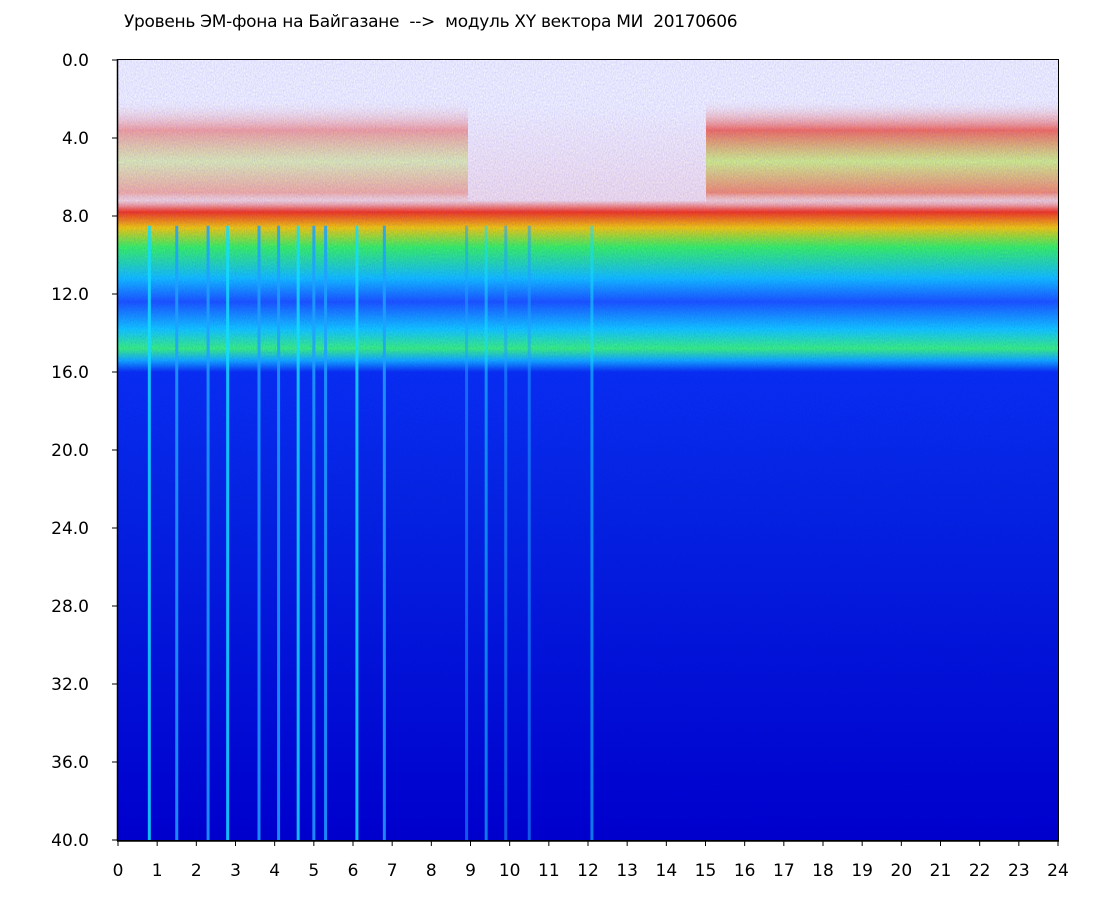  I want to click on y-tick-label: 12.0, so click(70, 295).